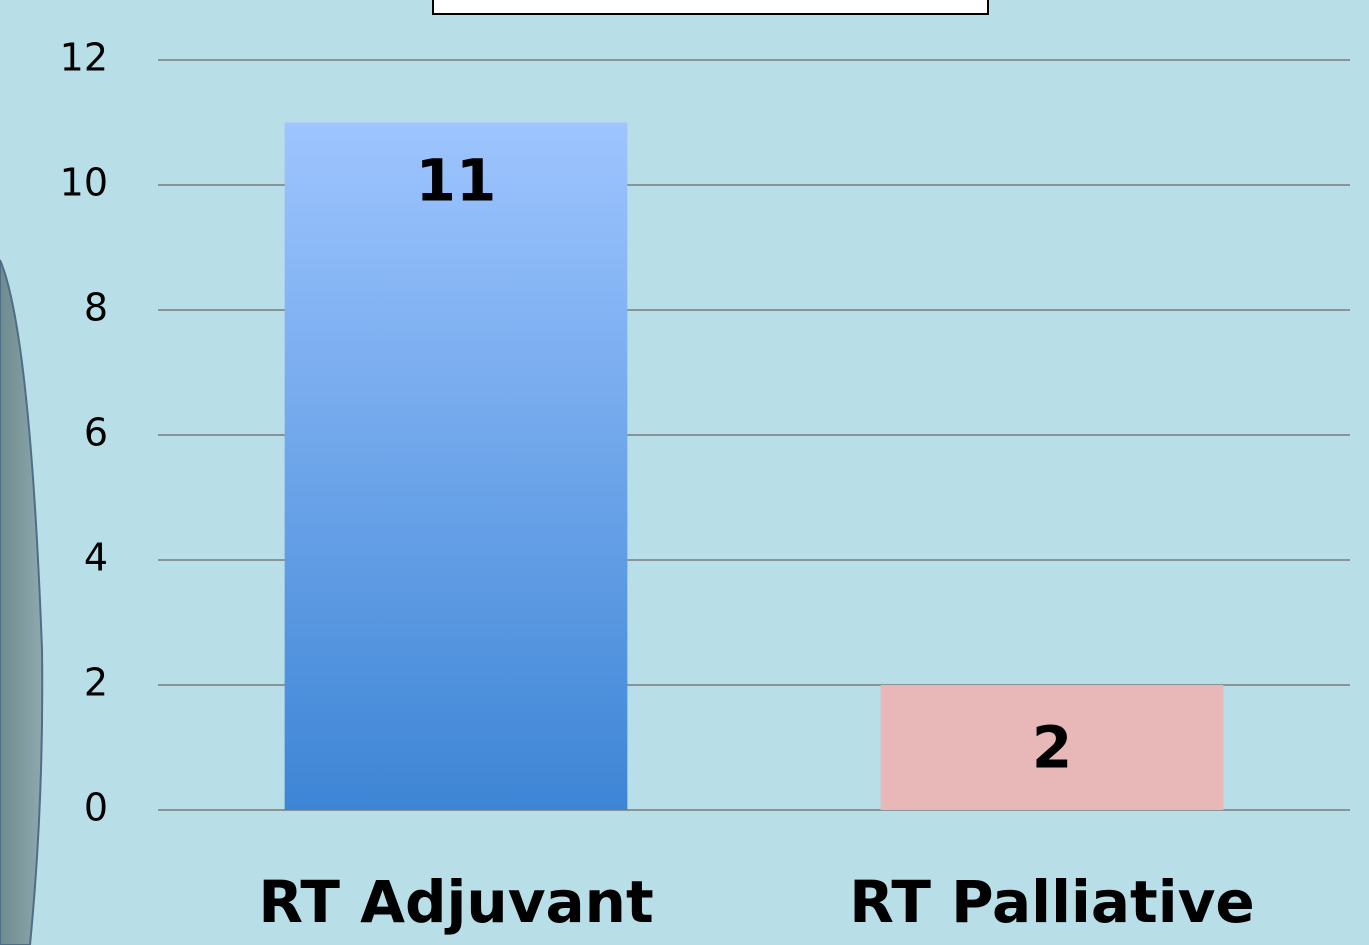  What do you see at coordinates (710, 7) in the screenshot?
I see `title-box` at bounding box center [710, 7].